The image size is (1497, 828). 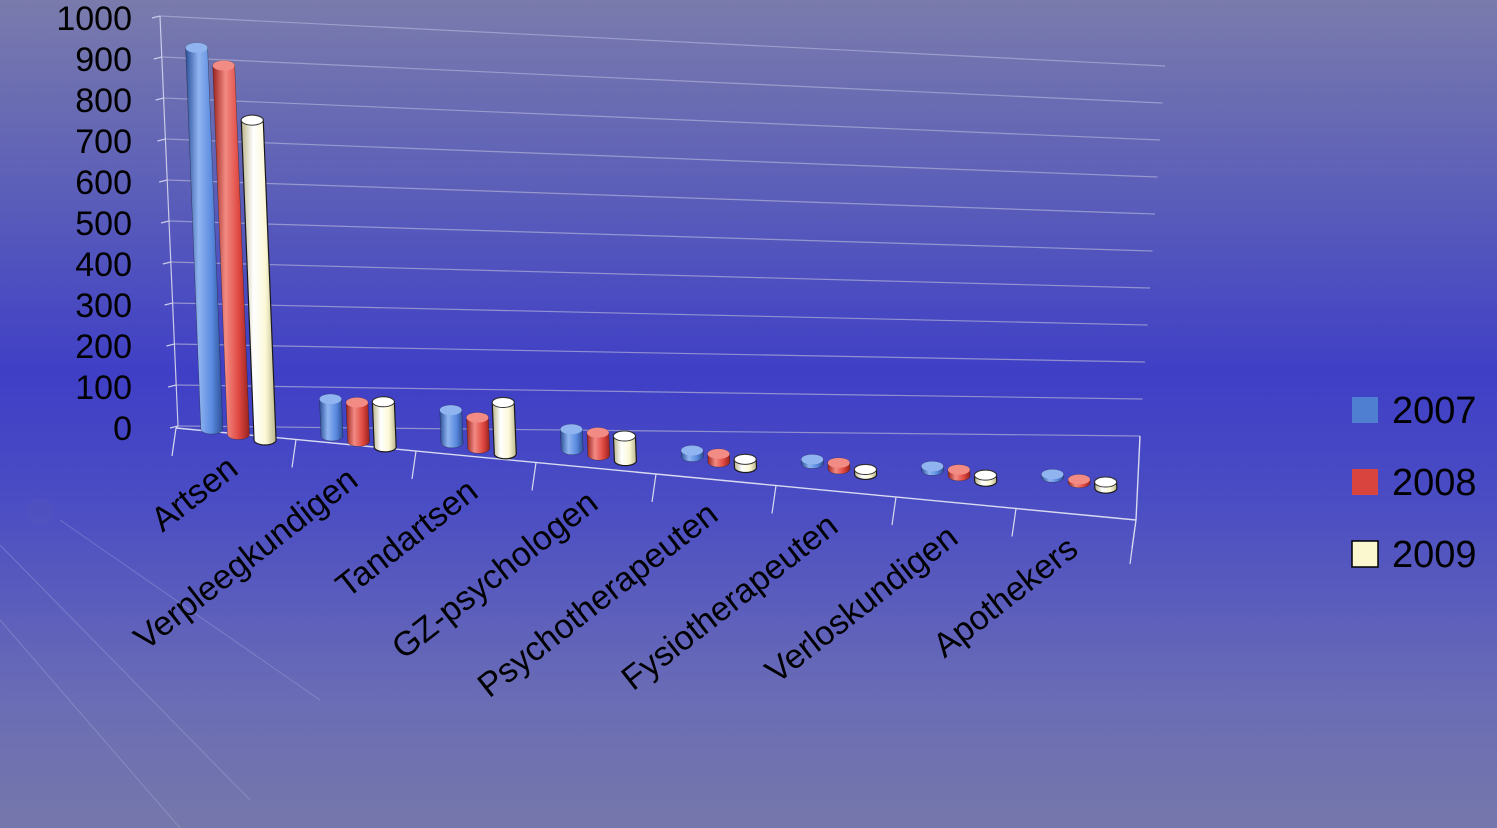 I want to click on legend-label: 2008, so click(x=1434, y=483).